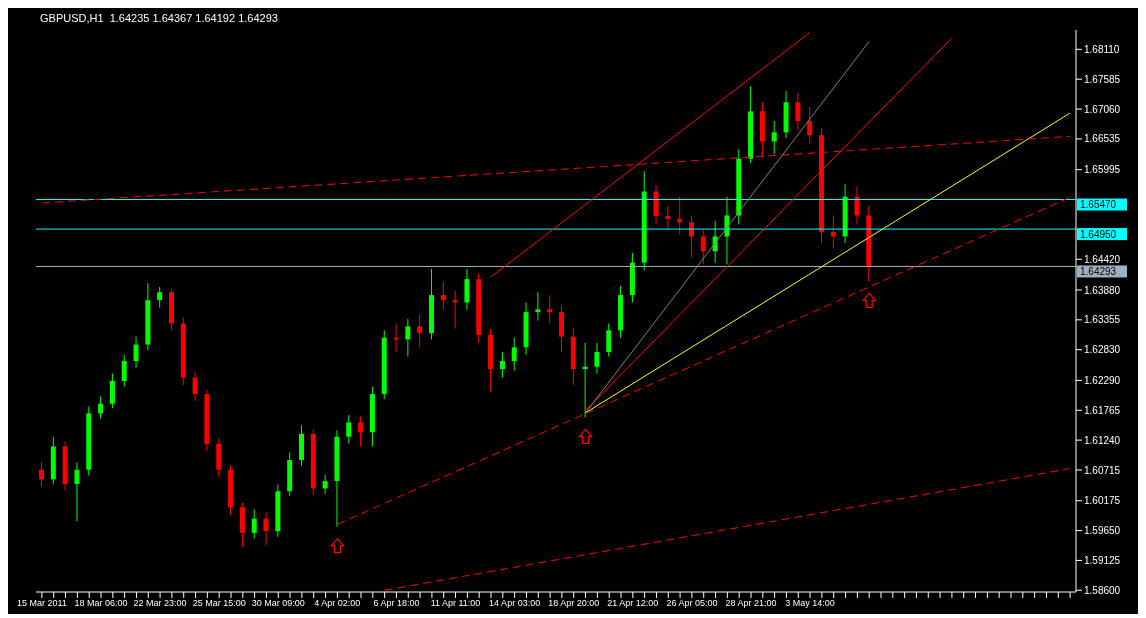 The width and height of the screenshot is (1146, 618). What do you see at coordinates (1098, 234) in the screenshot?
I see `ref-line-label: 1.64950` at bounding box center [1098, 234].